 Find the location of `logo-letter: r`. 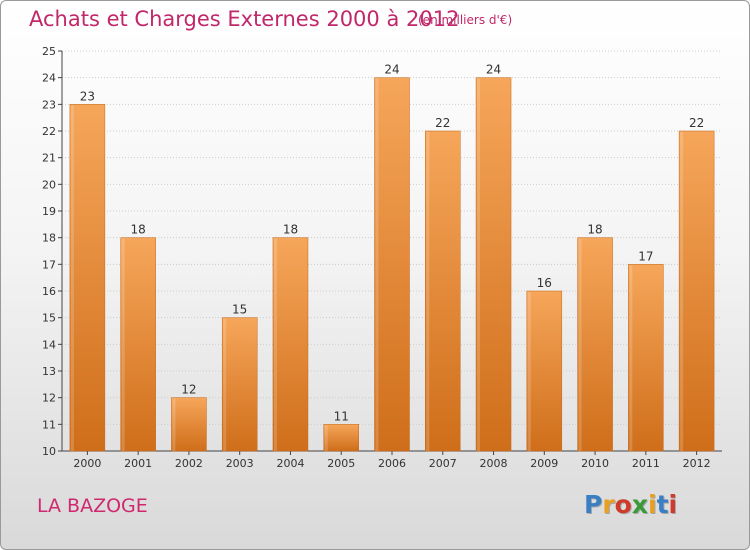

logo-letter: r is located at coordinates (608, 504).